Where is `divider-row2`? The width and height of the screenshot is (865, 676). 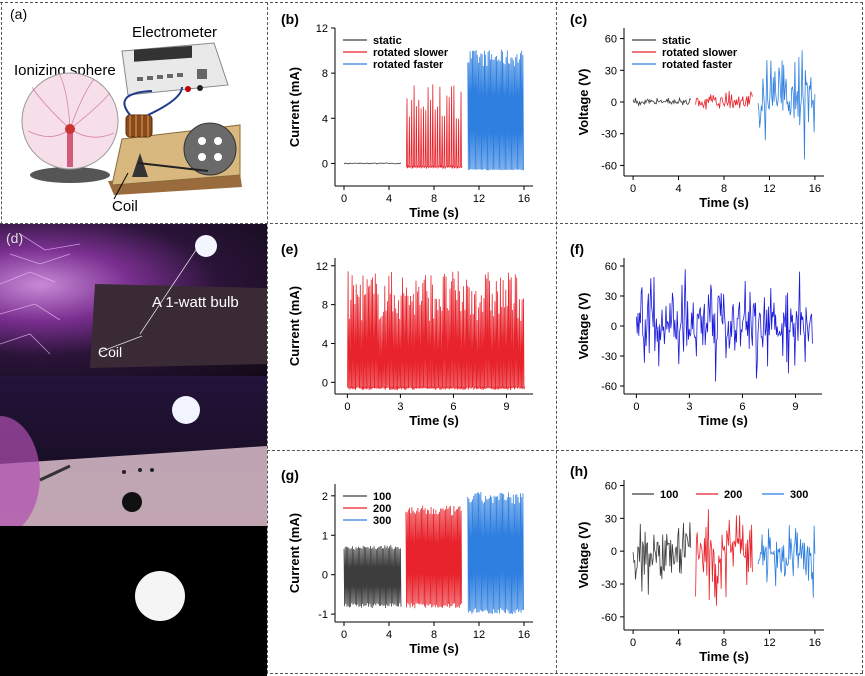
divider-row2 is located at coordinates (565, 450).